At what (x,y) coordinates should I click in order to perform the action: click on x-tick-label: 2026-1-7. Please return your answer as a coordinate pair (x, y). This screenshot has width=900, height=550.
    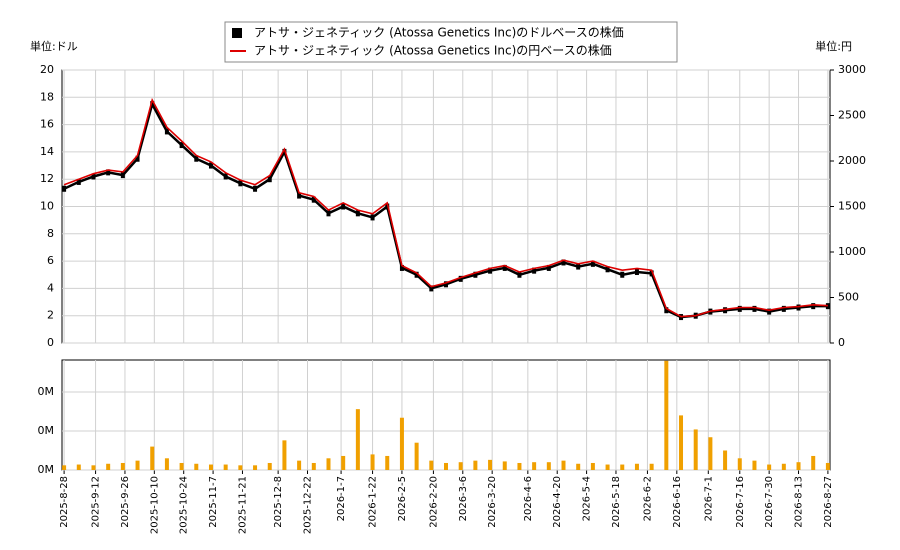
    Looking at the image, I should click on (341, 498).